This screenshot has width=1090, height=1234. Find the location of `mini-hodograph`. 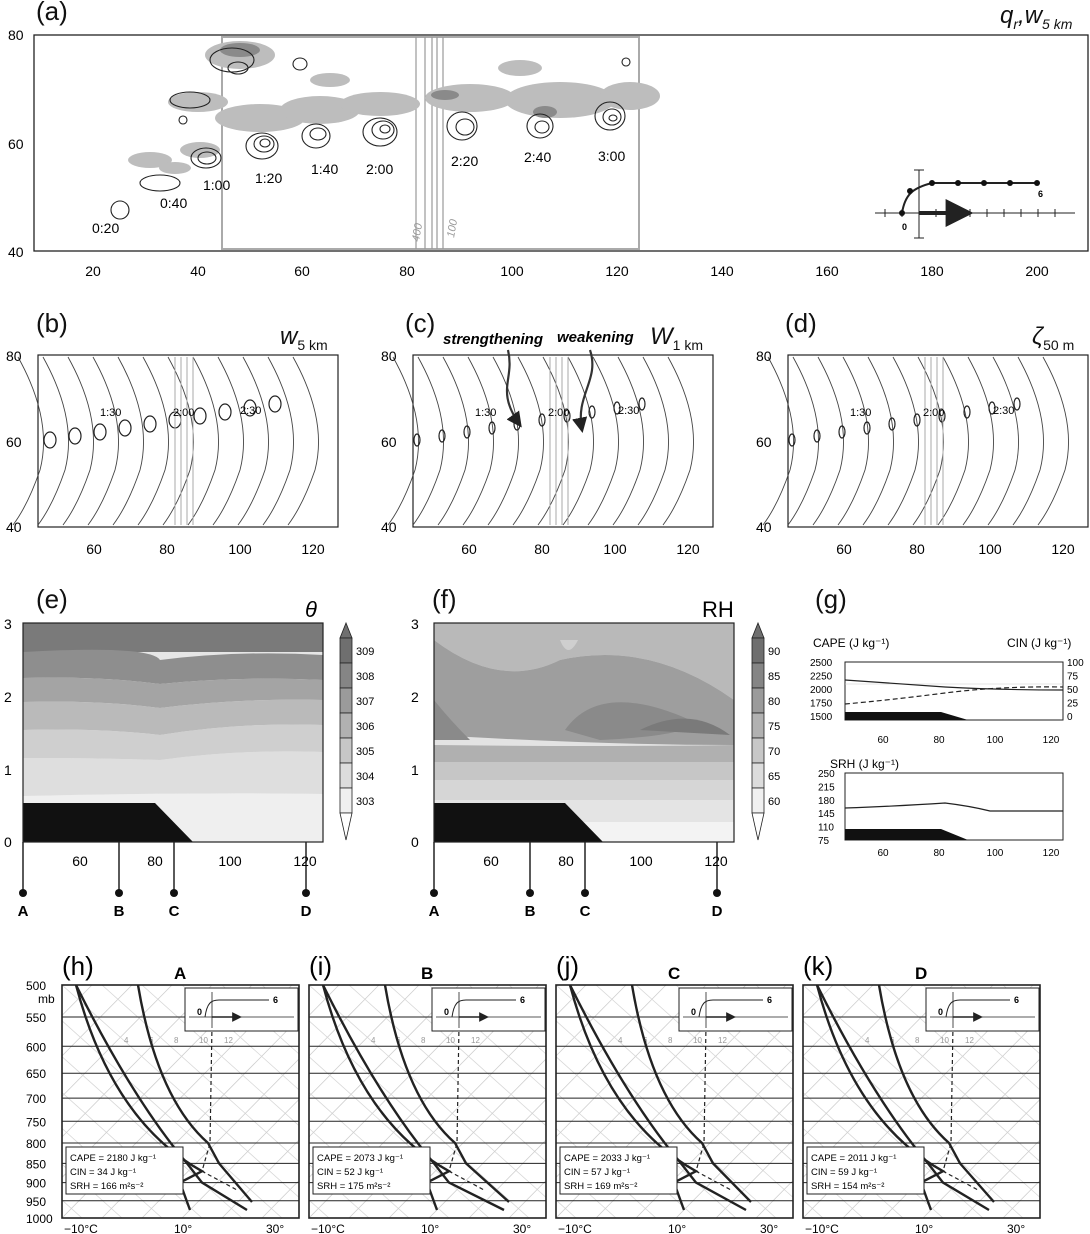

mini-hodograph is located at coordinates (735, 1009).